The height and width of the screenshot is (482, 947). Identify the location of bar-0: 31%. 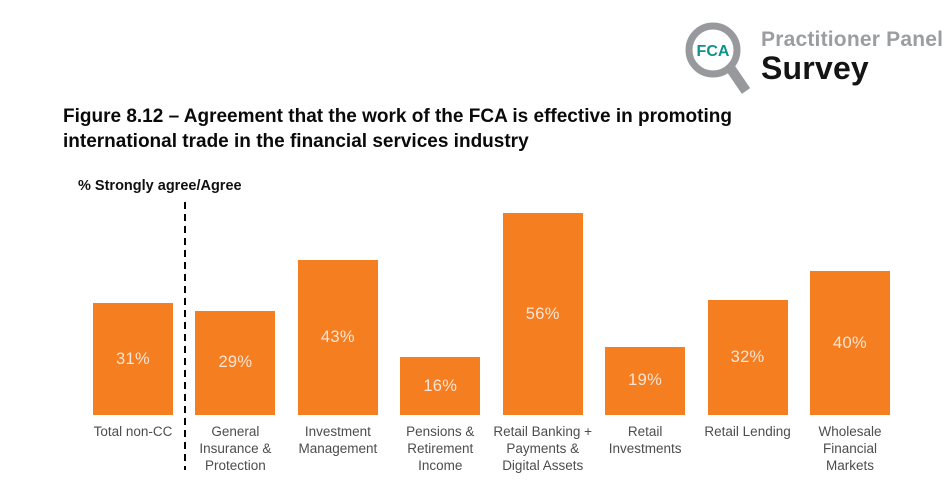
(133, 359).